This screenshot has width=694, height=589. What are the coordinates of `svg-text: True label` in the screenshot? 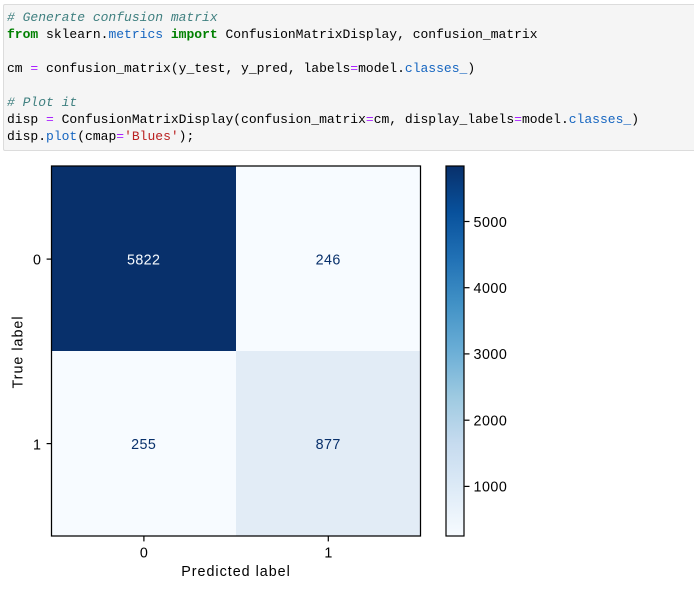 It's located at (19, 351).